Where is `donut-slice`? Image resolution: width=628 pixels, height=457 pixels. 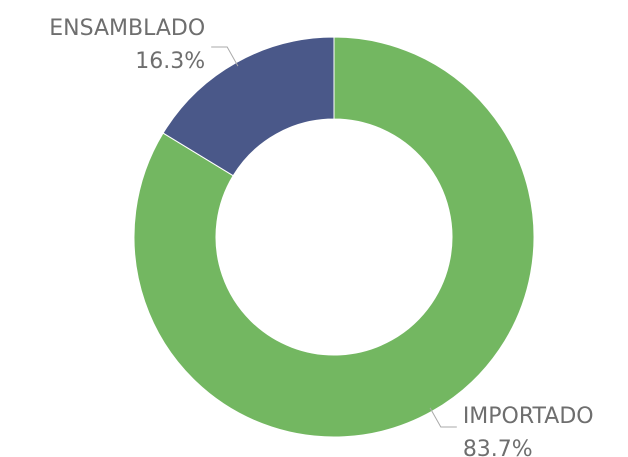
donut-slice is located at coordinates (248, 106).